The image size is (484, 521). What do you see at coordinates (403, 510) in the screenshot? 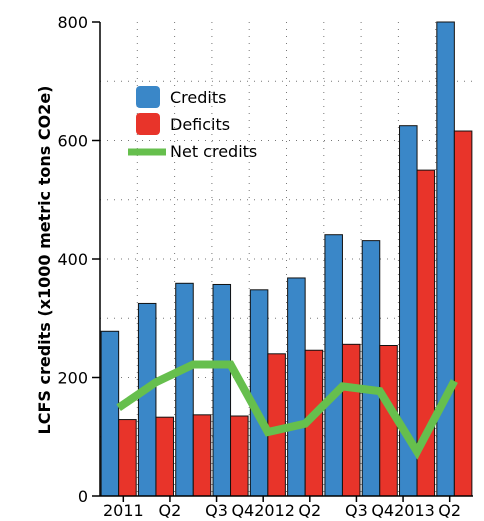
I see `x-tick-label: Q42013` at bounding box center [403, 510].